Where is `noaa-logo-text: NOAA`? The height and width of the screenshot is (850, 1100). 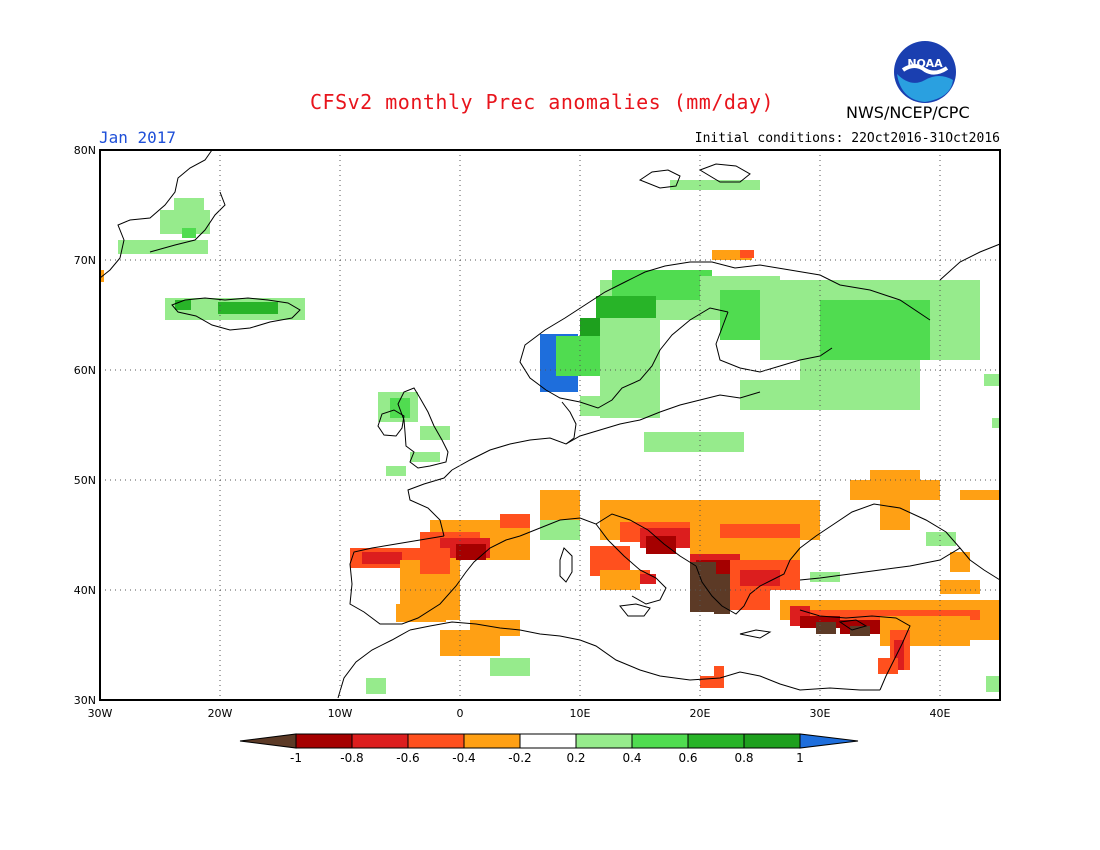
noaa-logo-text: NOAA is located at coordinates (925, 63).